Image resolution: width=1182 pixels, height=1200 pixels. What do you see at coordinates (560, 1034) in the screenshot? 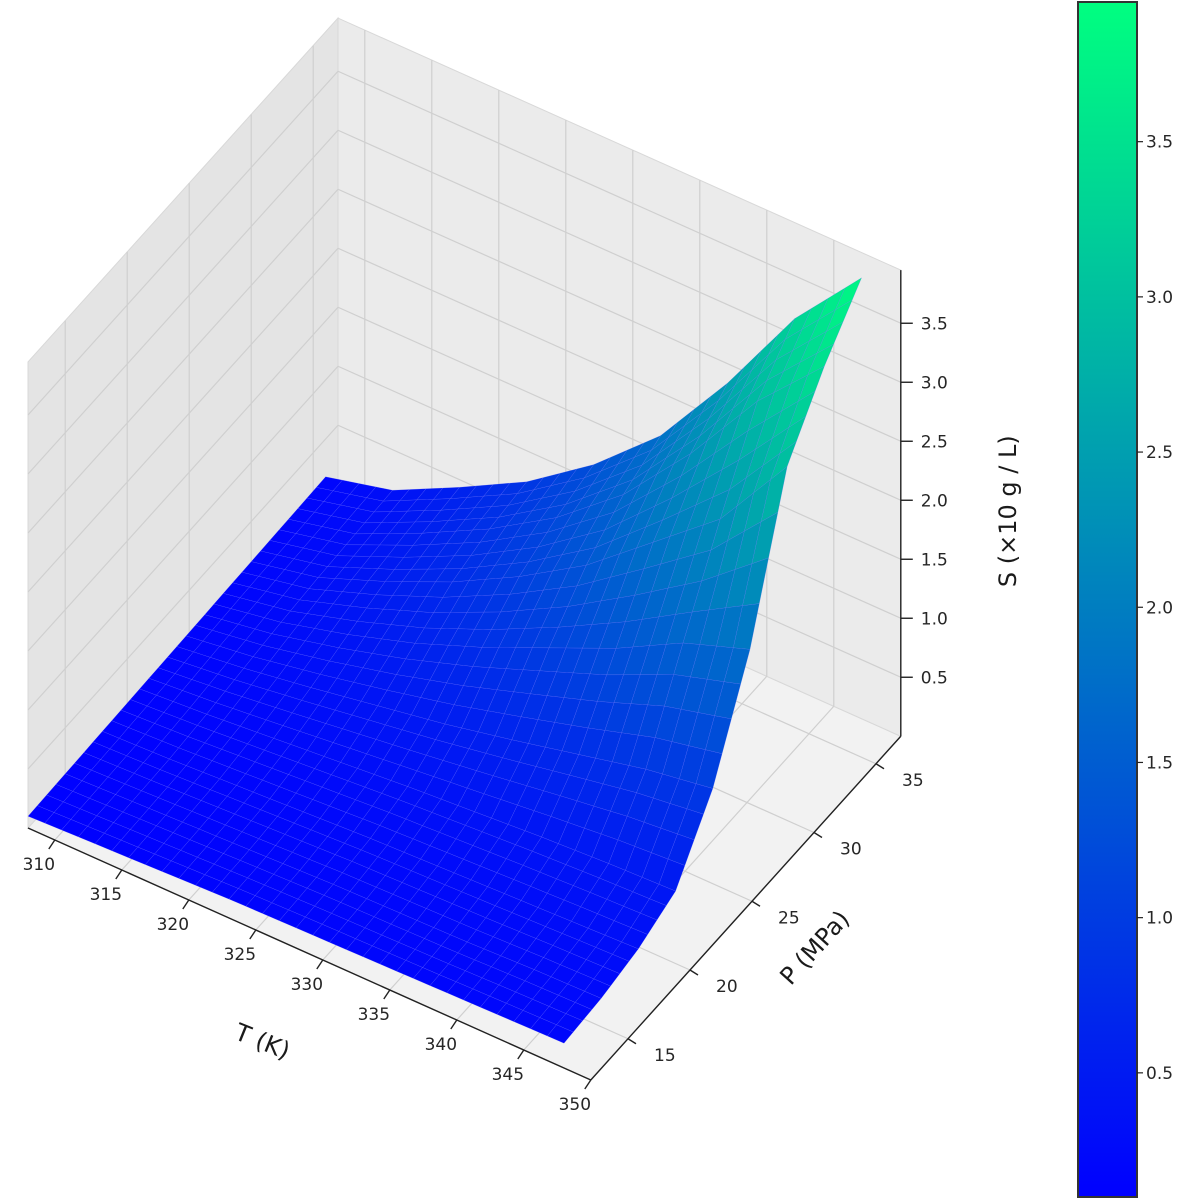
I see `surface-patch` at bounding box center [560, 1034].